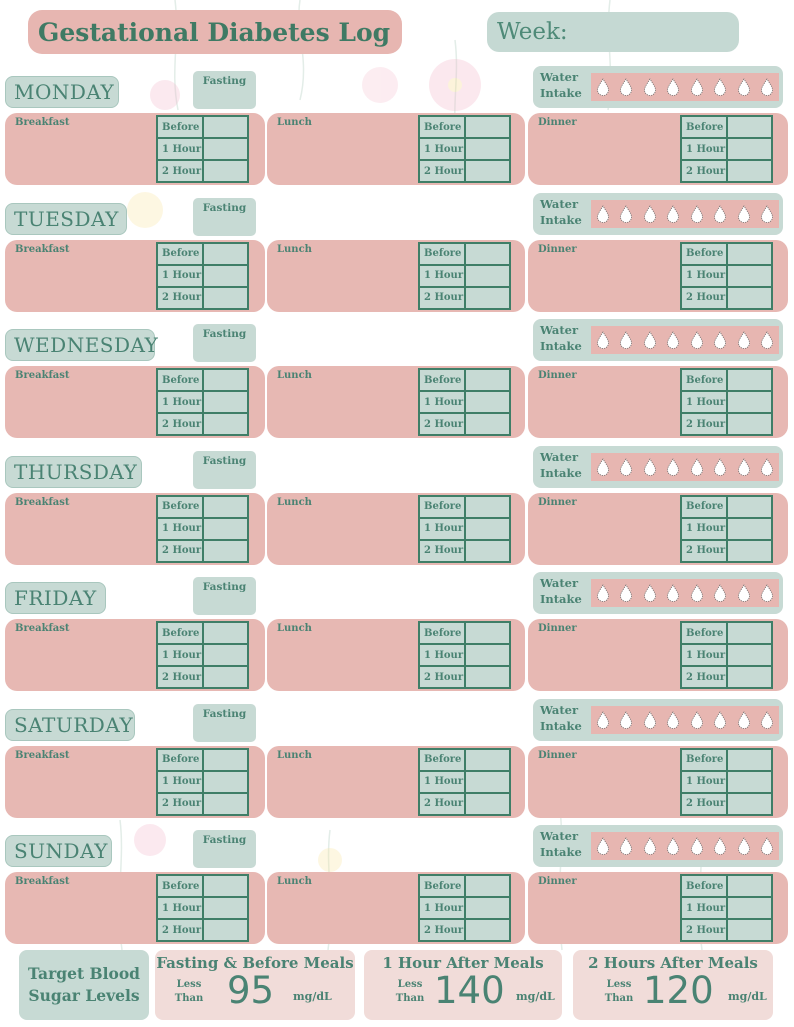 The height and width of the screenshot is (1027, 794). Describe the element at coordinates (658, 781) in the screenshot. I see `meal-box-saturday-dinner: Dinner Before 1 Hour 2 Hour` at that location.